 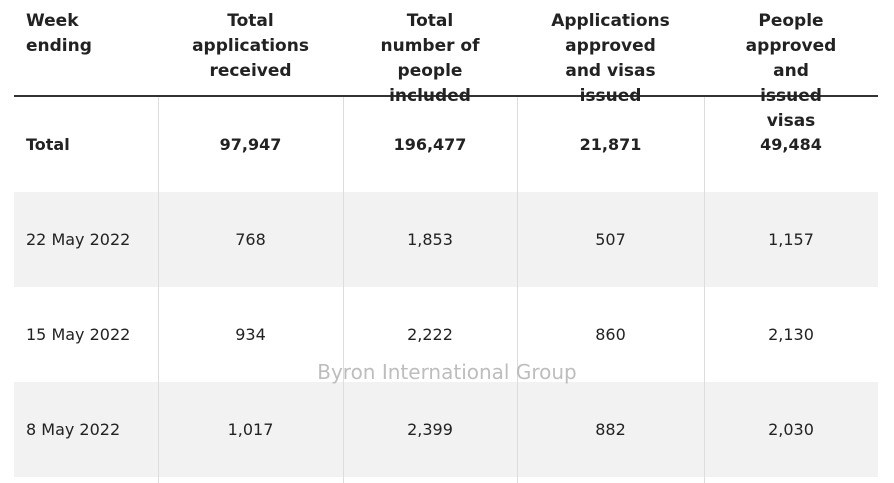 What do you see at coordinates (791, 71) in the screenshot?
I see `column-header: People approved and issued visas` at bounding box center [791, 71].